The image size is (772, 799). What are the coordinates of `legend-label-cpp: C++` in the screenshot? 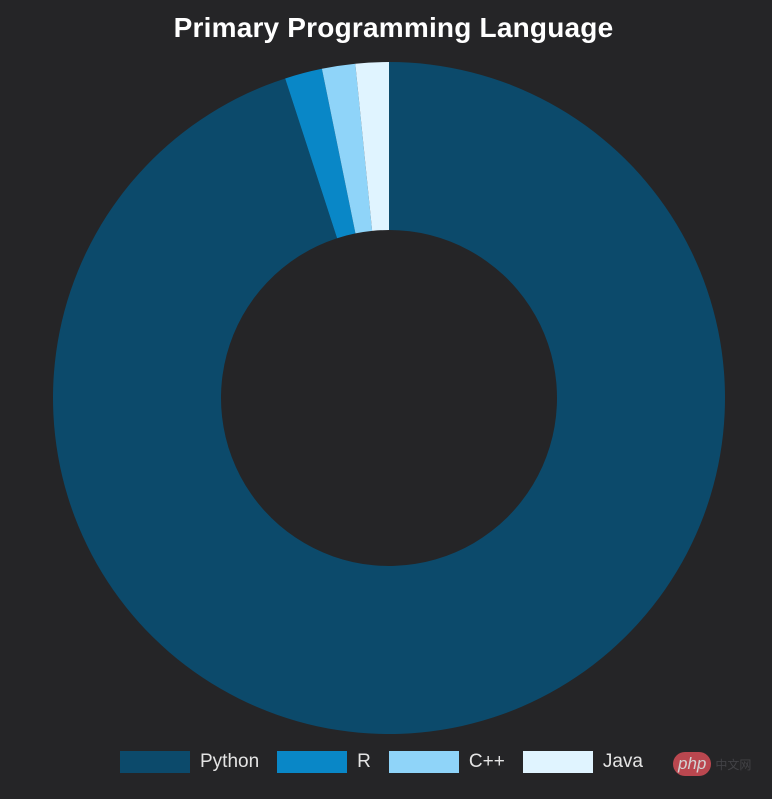 It's located at (486, 761).